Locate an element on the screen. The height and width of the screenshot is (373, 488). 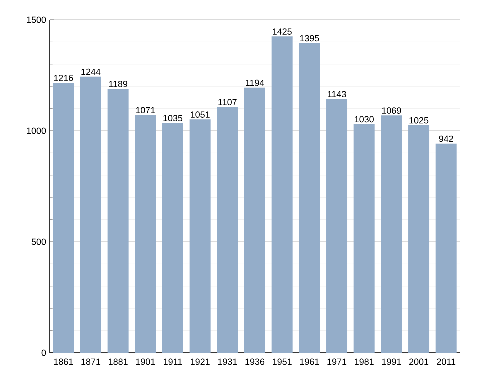
data-label: 1051 is located at coordinates (200, 115).